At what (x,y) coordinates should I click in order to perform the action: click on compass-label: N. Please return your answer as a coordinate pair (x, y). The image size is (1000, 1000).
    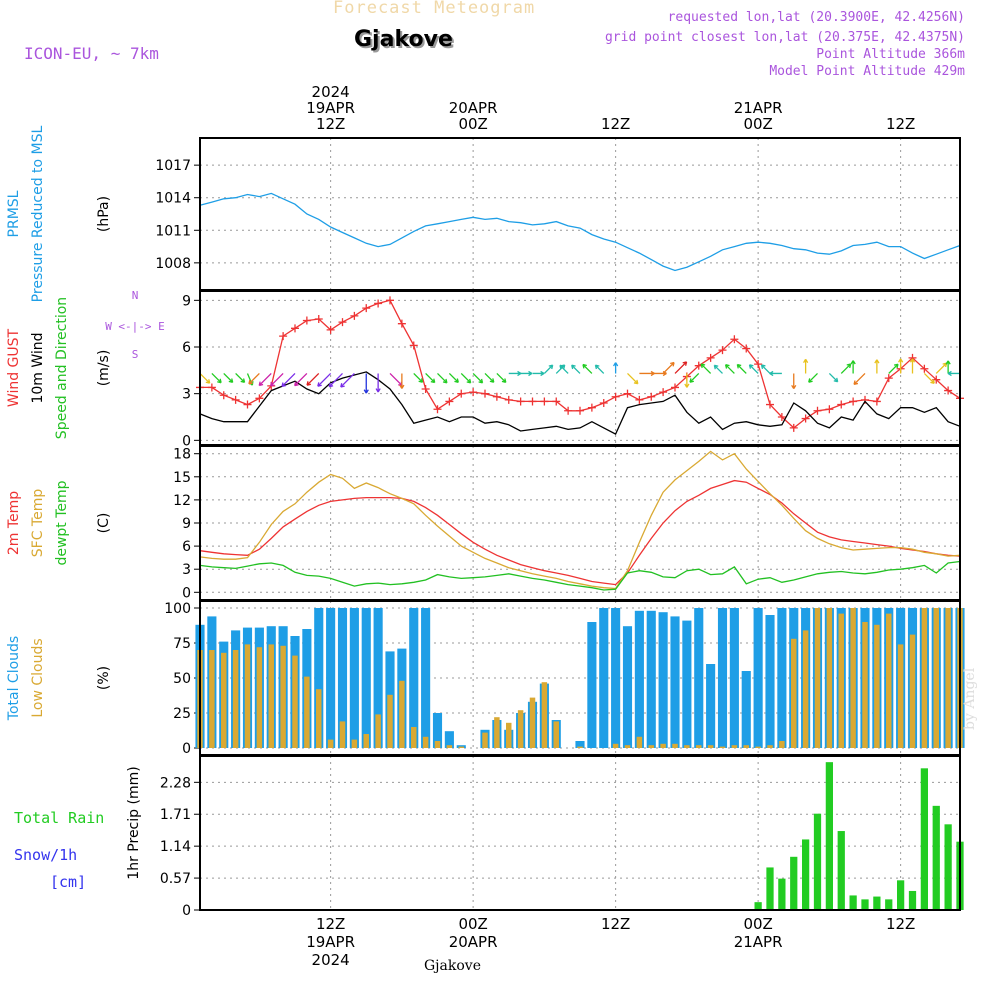
    Looking at the image, I should click on (135, 295).